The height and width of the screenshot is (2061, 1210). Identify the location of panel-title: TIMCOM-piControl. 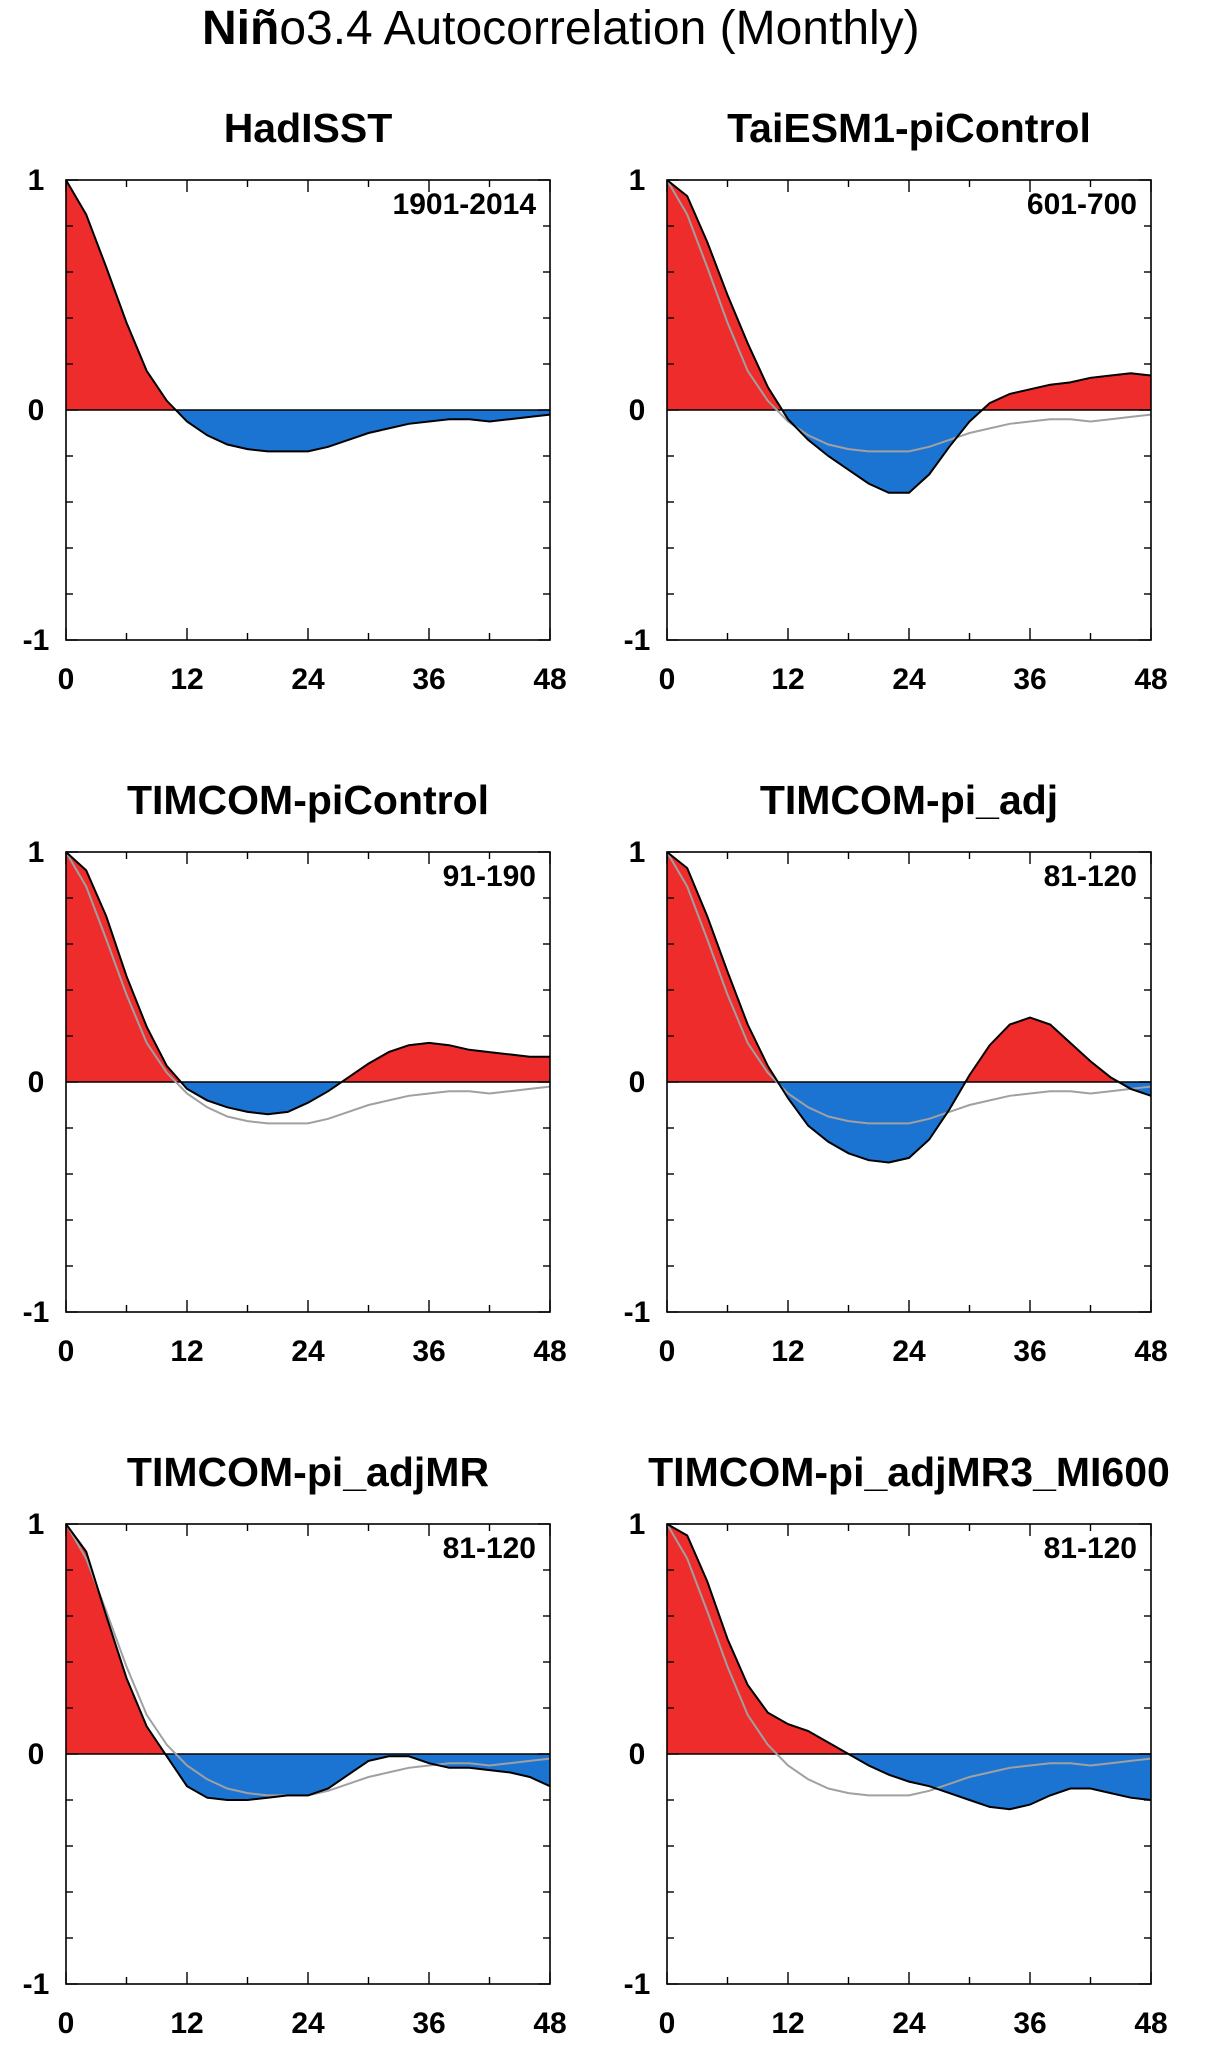
(308, 800).